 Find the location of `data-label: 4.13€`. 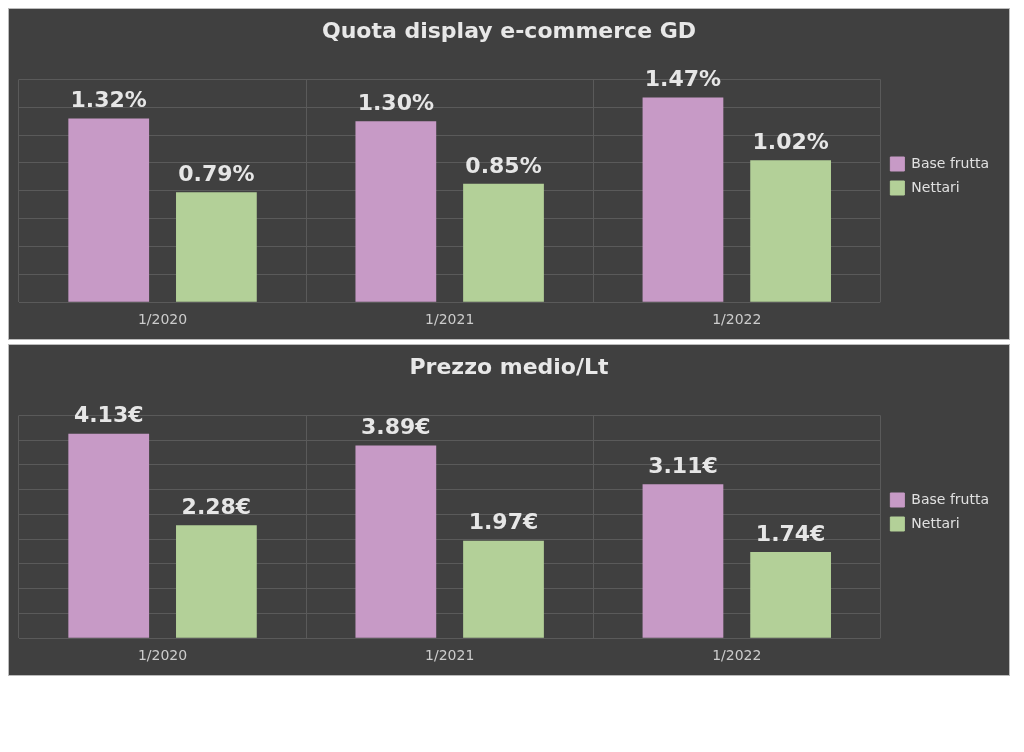

data-label: 4.13€ is located at coordinates (108, 415).